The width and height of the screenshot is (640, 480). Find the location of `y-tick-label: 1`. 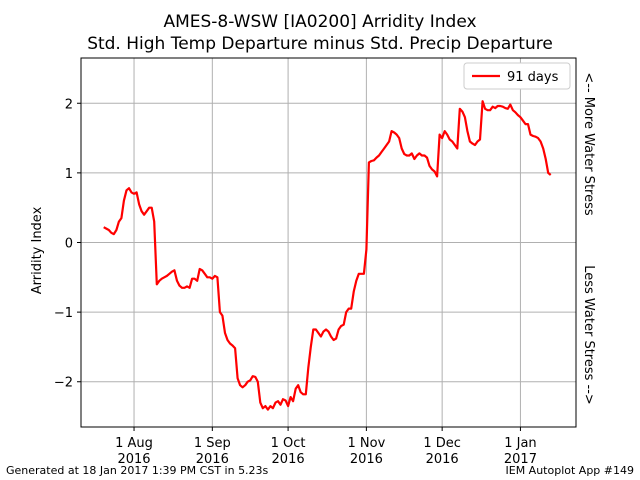

y-tick-label: 1 is located at coordinates (69, 174).